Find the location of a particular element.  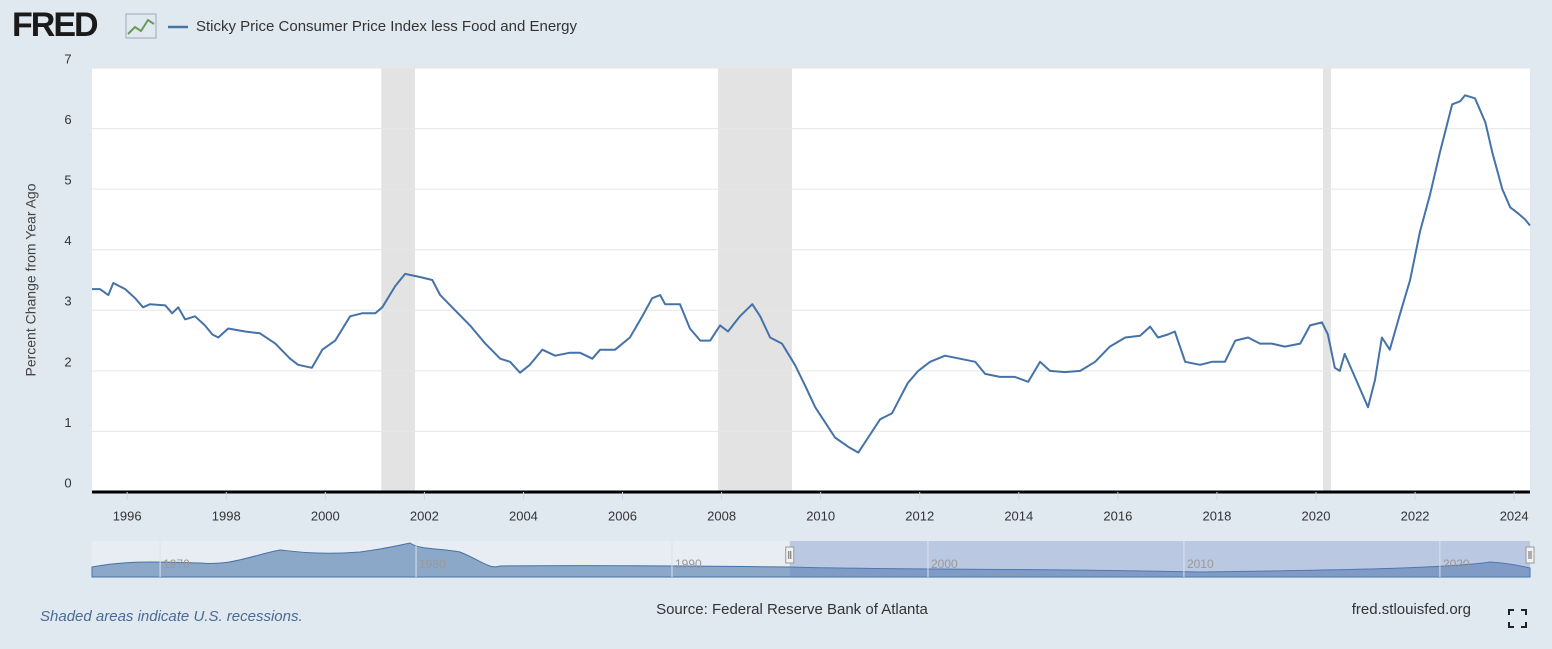

x-tick-label: 1996 is located at coordinates (127, 515).